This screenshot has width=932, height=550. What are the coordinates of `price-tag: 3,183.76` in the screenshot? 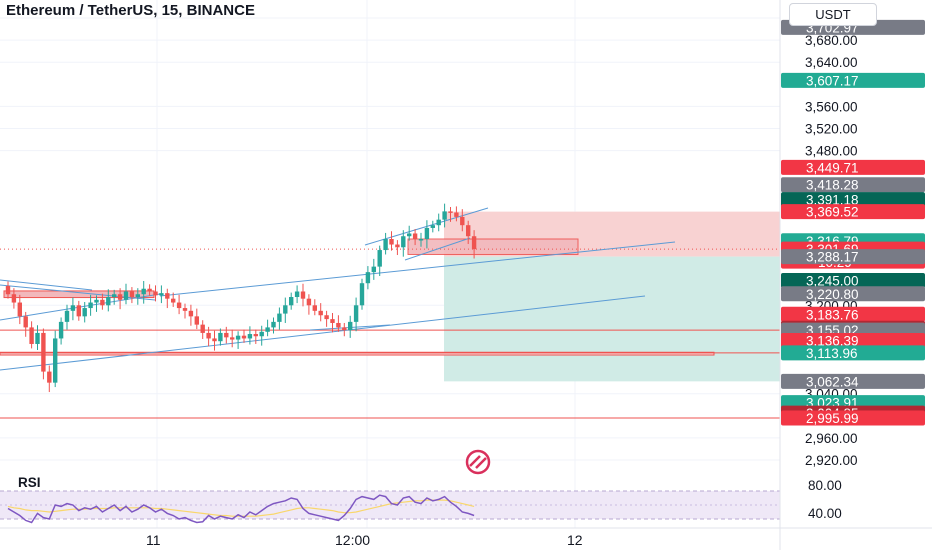 It's located at (853, 314).